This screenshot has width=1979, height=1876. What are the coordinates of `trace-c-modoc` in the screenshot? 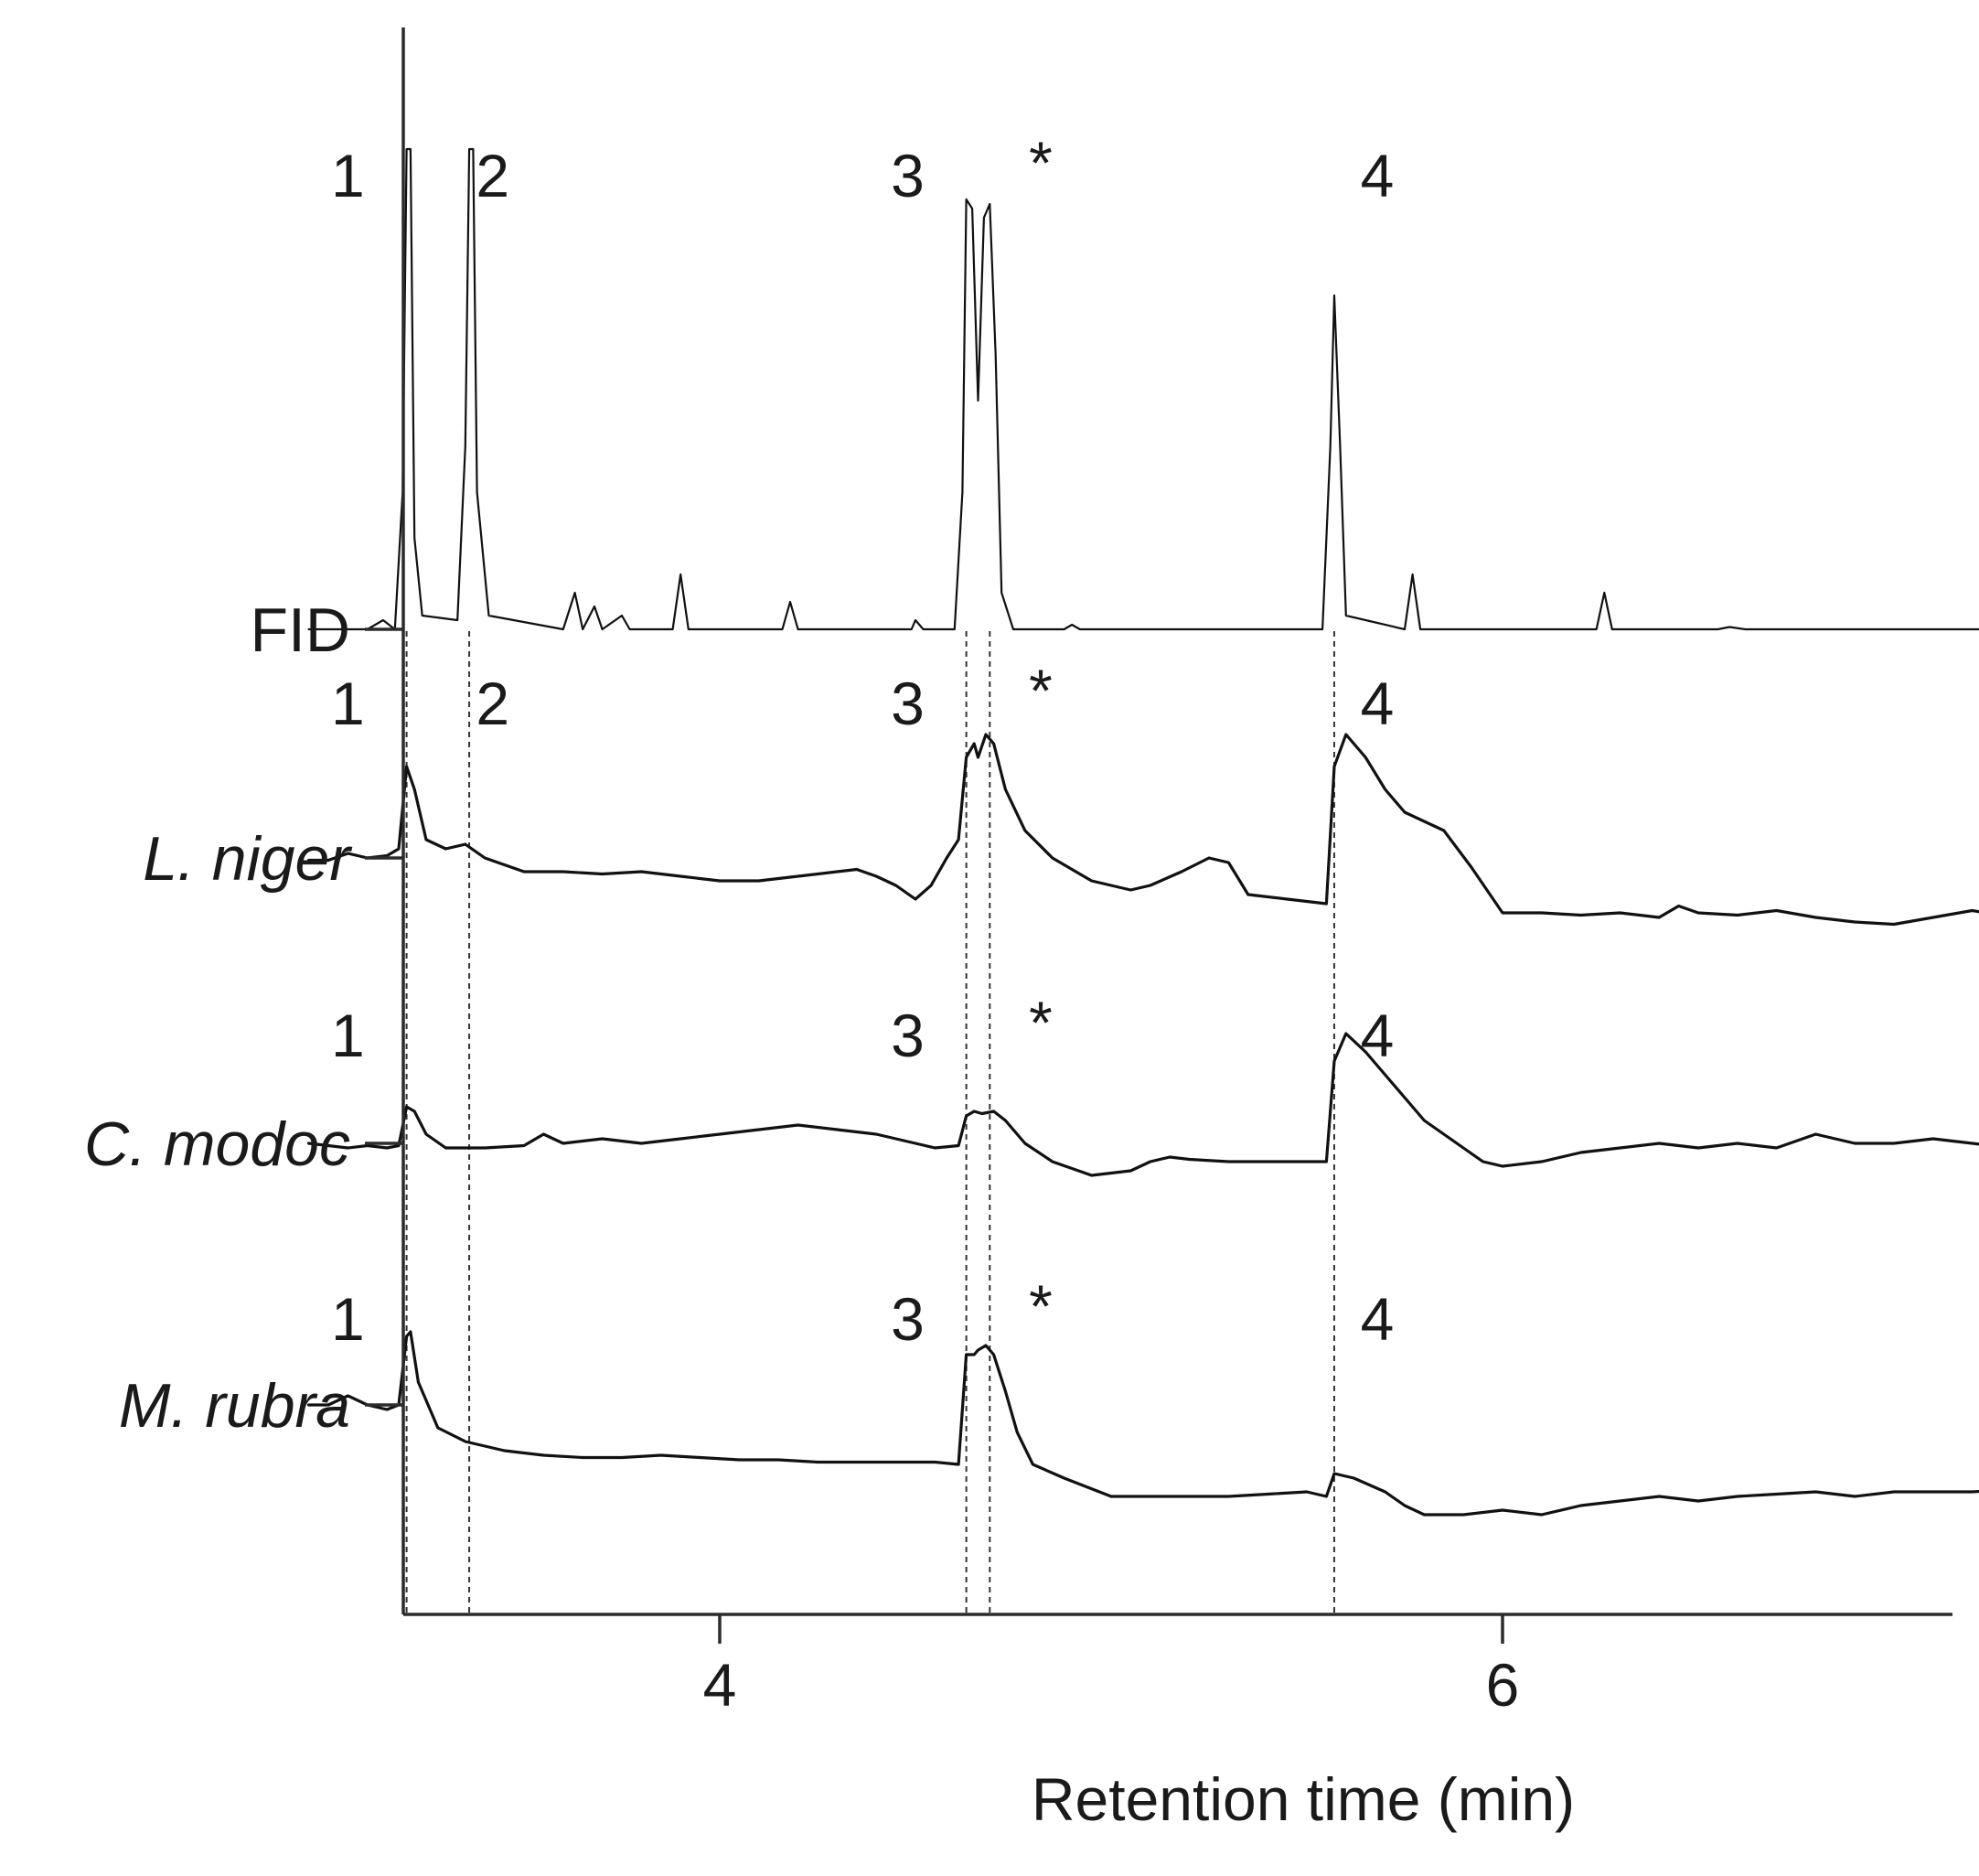 It's located at (1143, 1104).